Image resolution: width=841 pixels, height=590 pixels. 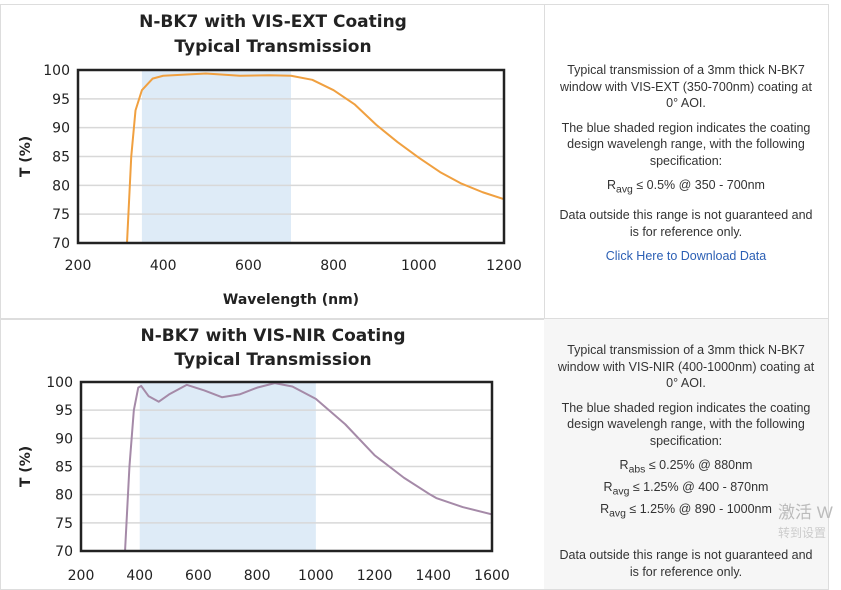 What do you see at coordinates (700, 487) in the screenshot?
I see `spec-value: ≤ 1.25% @ 400 - 870nm` at bounding box center [700, 487].